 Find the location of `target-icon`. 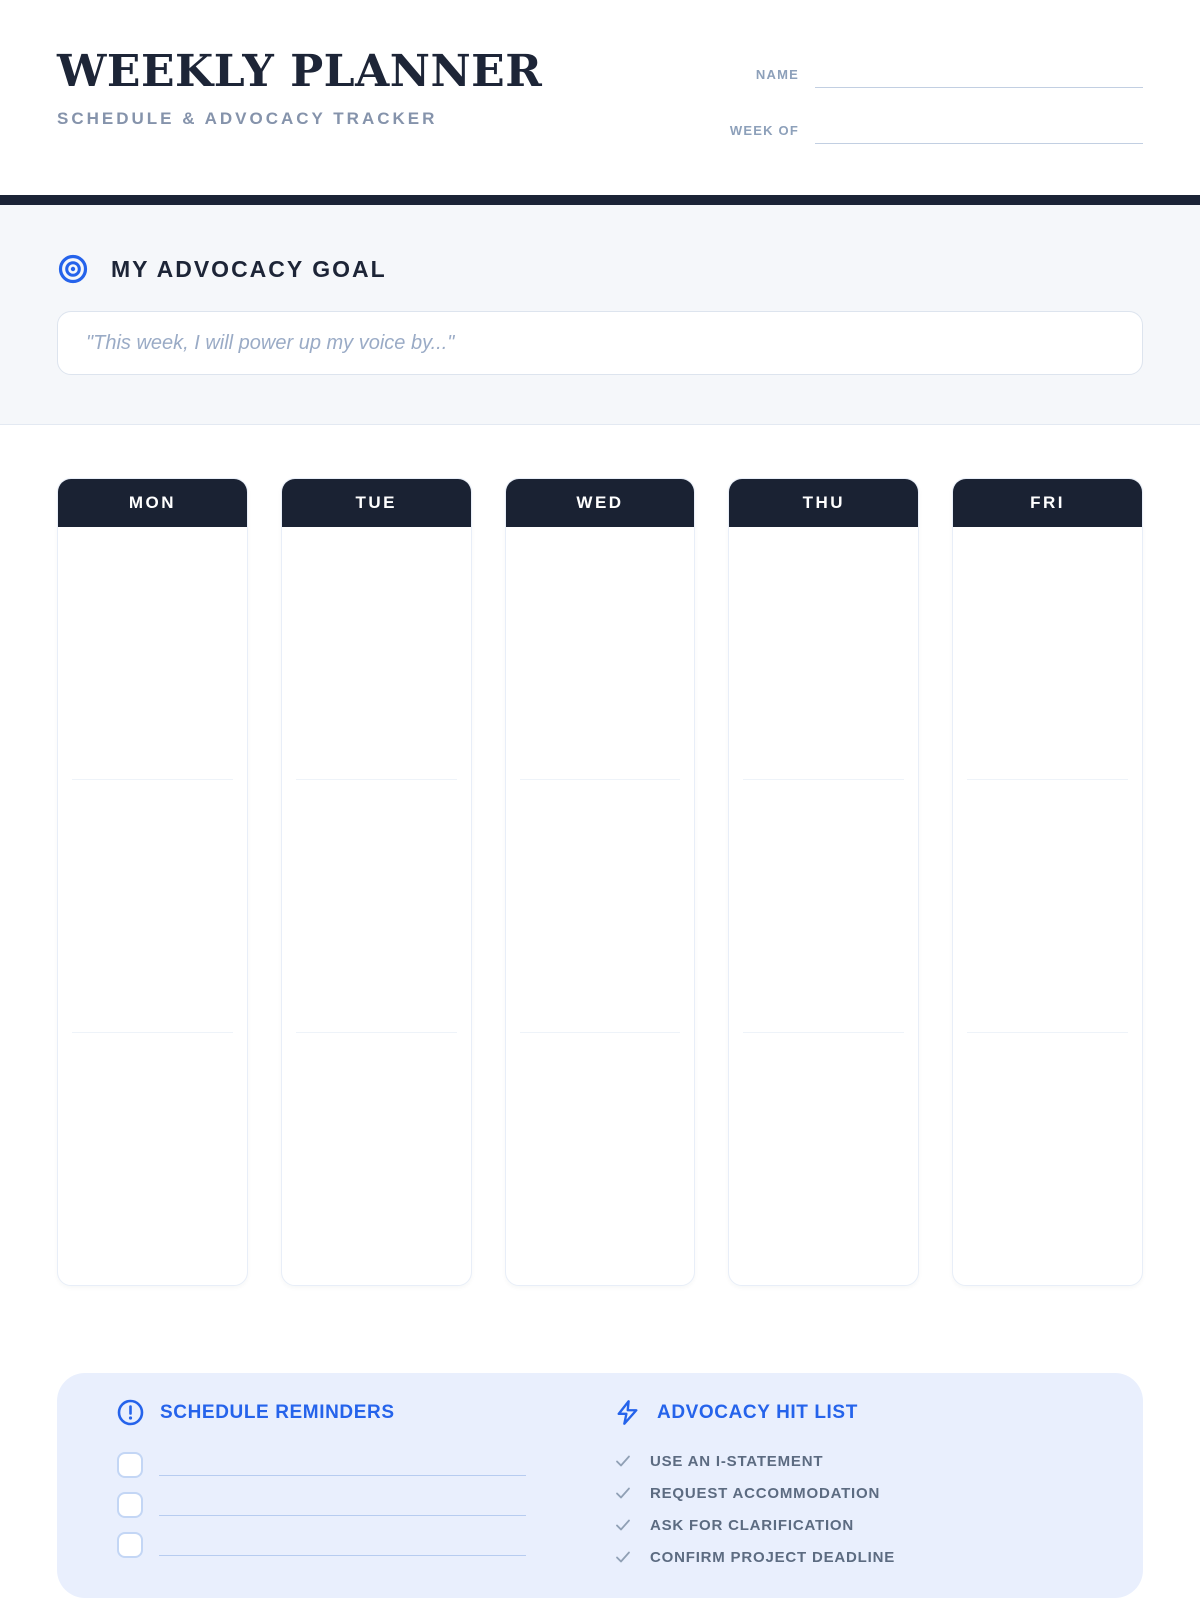

target-icon is located at coordinates (73, 269).